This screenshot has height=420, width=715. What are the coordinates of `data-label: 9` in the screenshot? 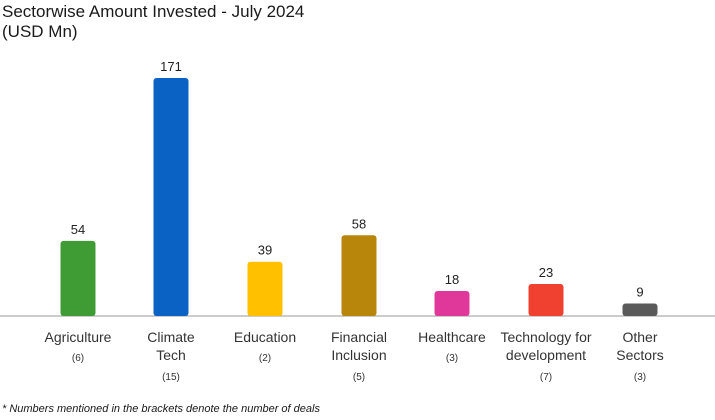 It's located at (639, 291).